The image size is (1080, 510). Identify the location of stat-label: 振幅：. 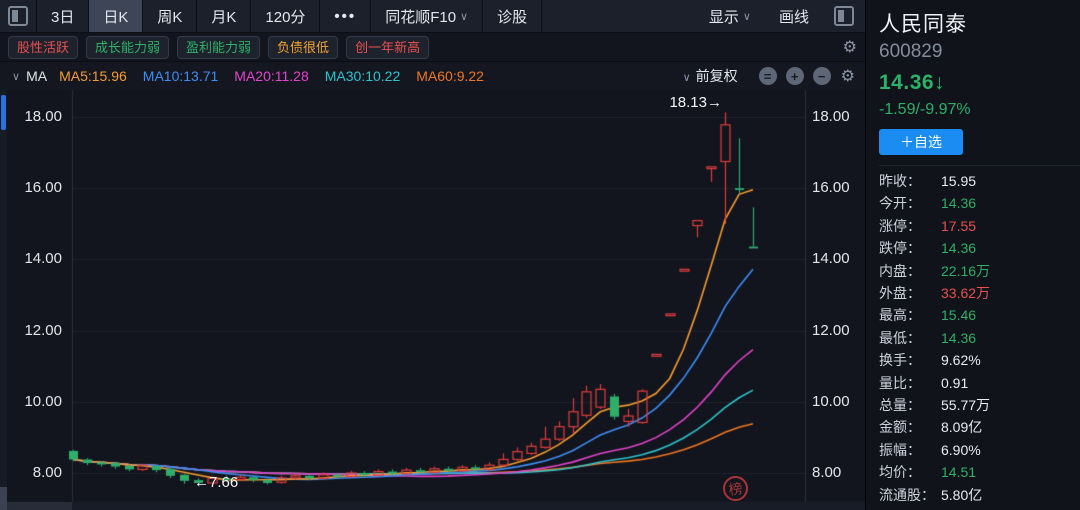
(900, 449).